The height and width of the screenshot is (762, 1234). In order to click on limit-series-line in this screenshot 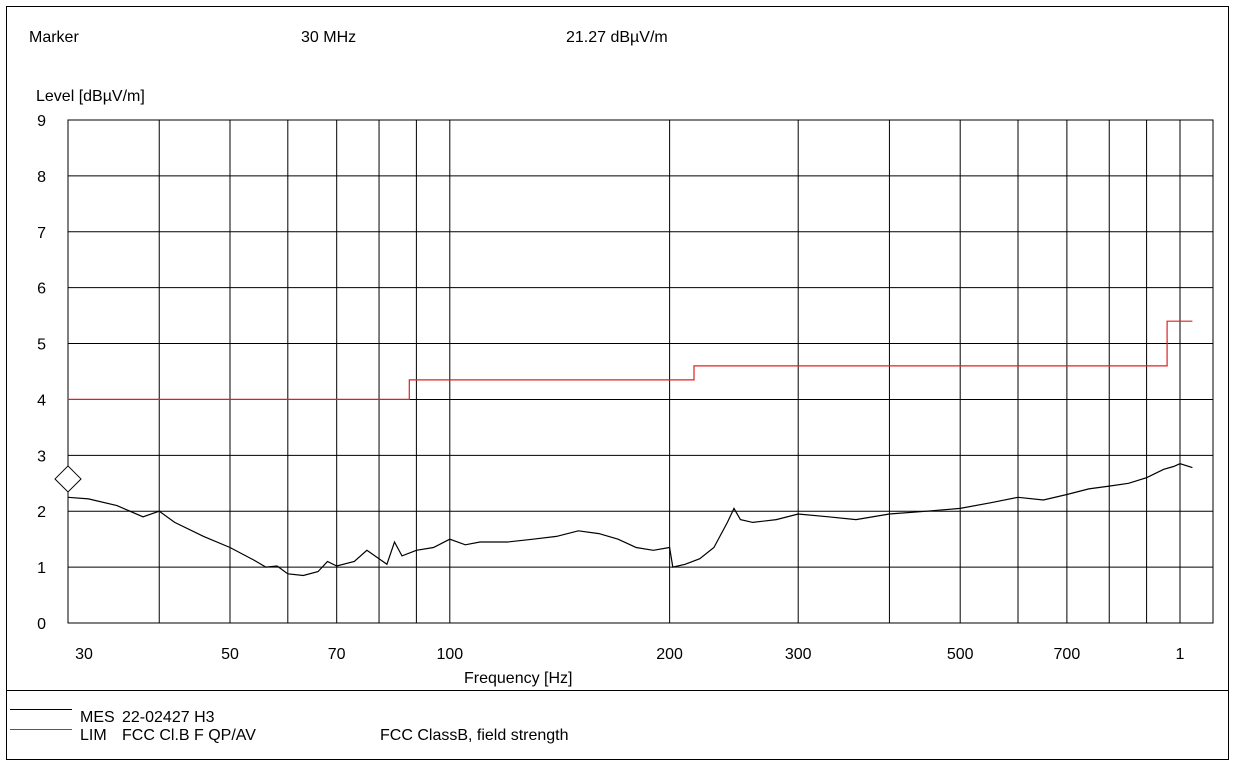, I will do `click(630, 360)`.